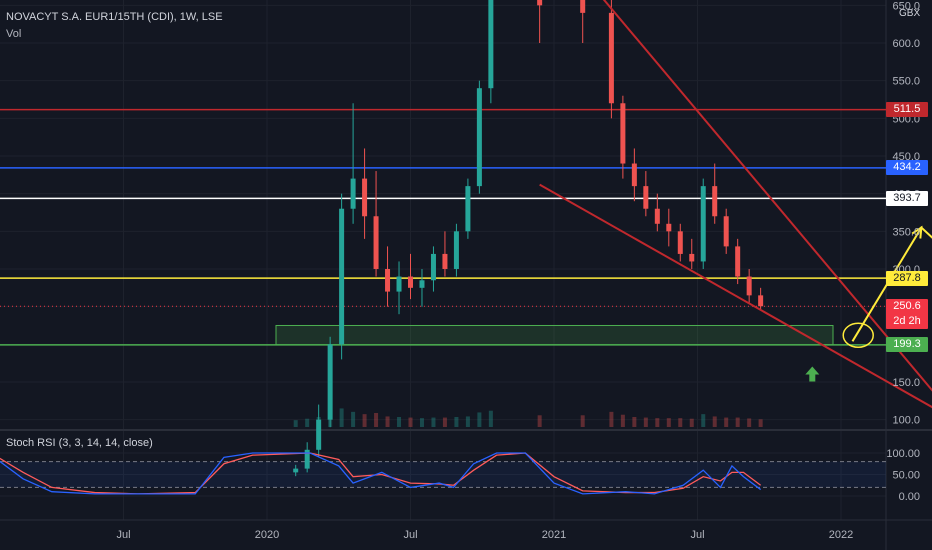 The height and width of the screenshot is (550, 932). Describe the element at coordinates (910, 13) in the screenshot. I see `currency-label: GBX` at that location.